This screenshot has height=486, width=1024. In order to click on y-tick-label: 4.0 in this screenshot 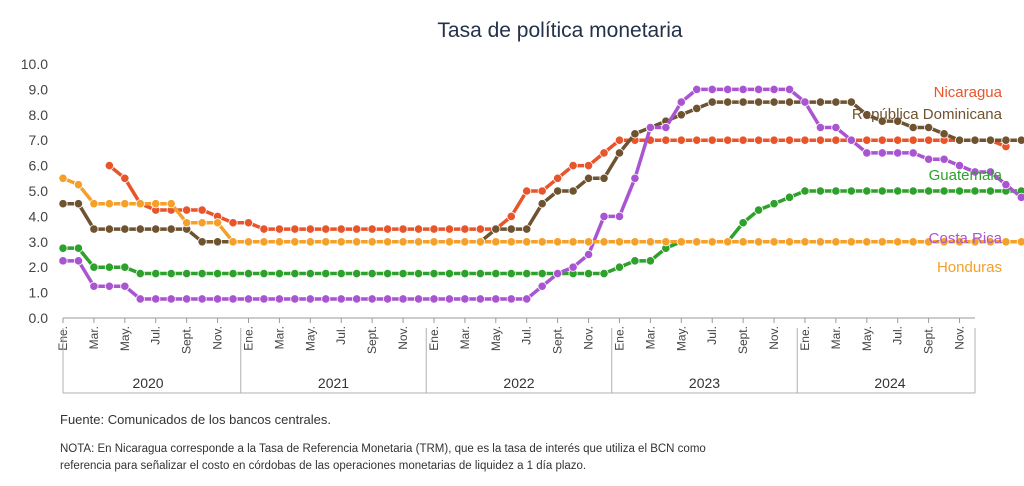, I will do `click(39, 216)`.